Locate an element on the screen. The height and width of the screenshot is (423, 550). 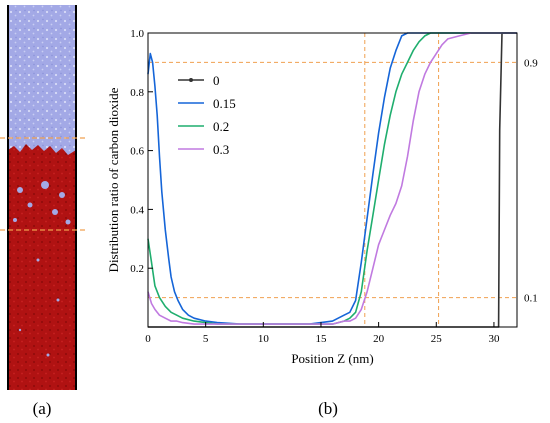
y-tick-label-1: 0.4 is located at coordinates (137, 210).